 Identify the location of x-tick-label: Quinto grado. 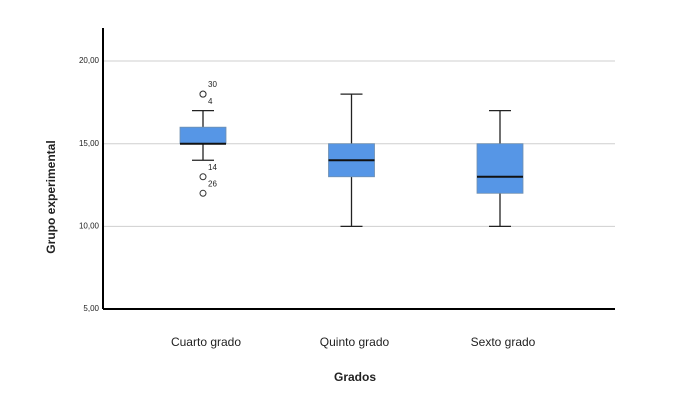
(355, 342).